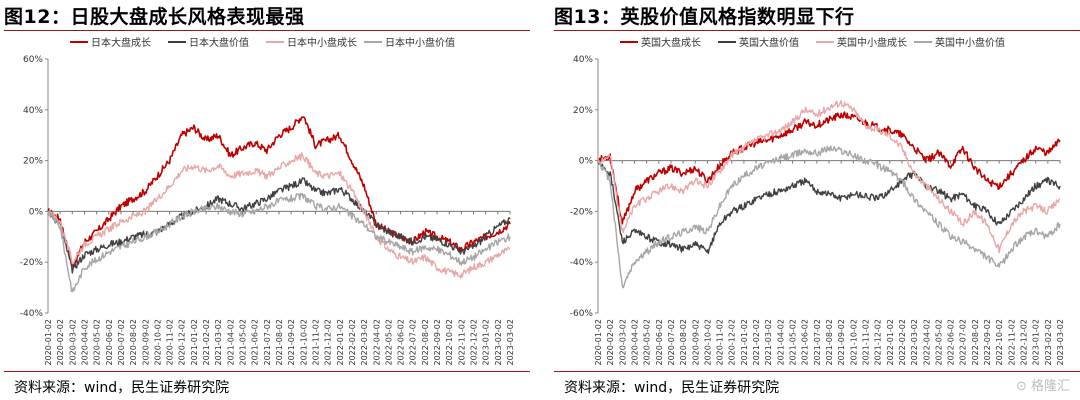 Image resolution: width=1080 pixels, height=400 pixels. What do you see at coordinates (219, 42) in the screenshot?
I see `legend-label: 日本大盘价值` at bounding box center [219, 42].